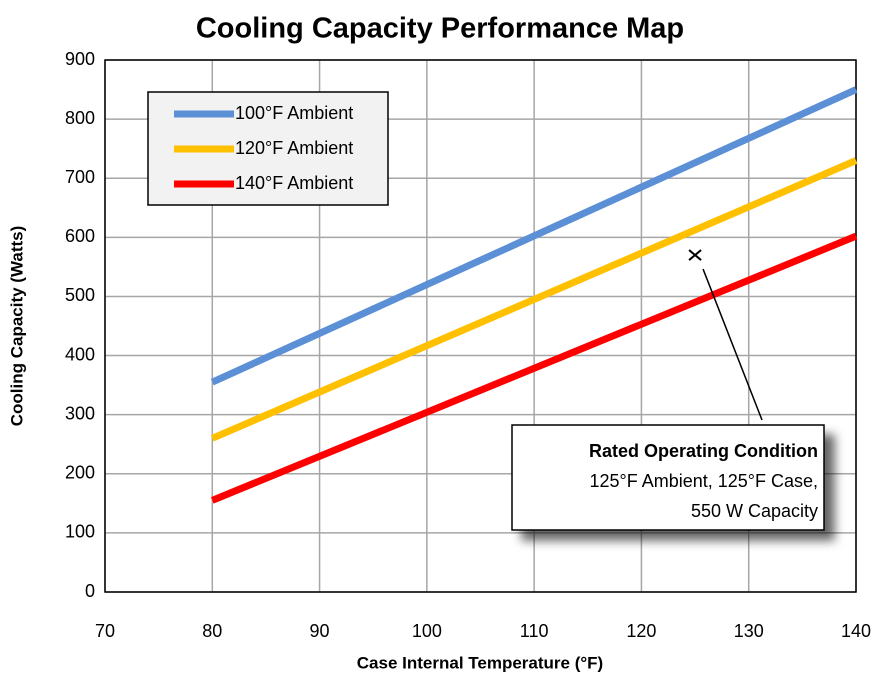 The image size is (878, 679). I want to click on x-tick-label: 70, so click(105, 631).